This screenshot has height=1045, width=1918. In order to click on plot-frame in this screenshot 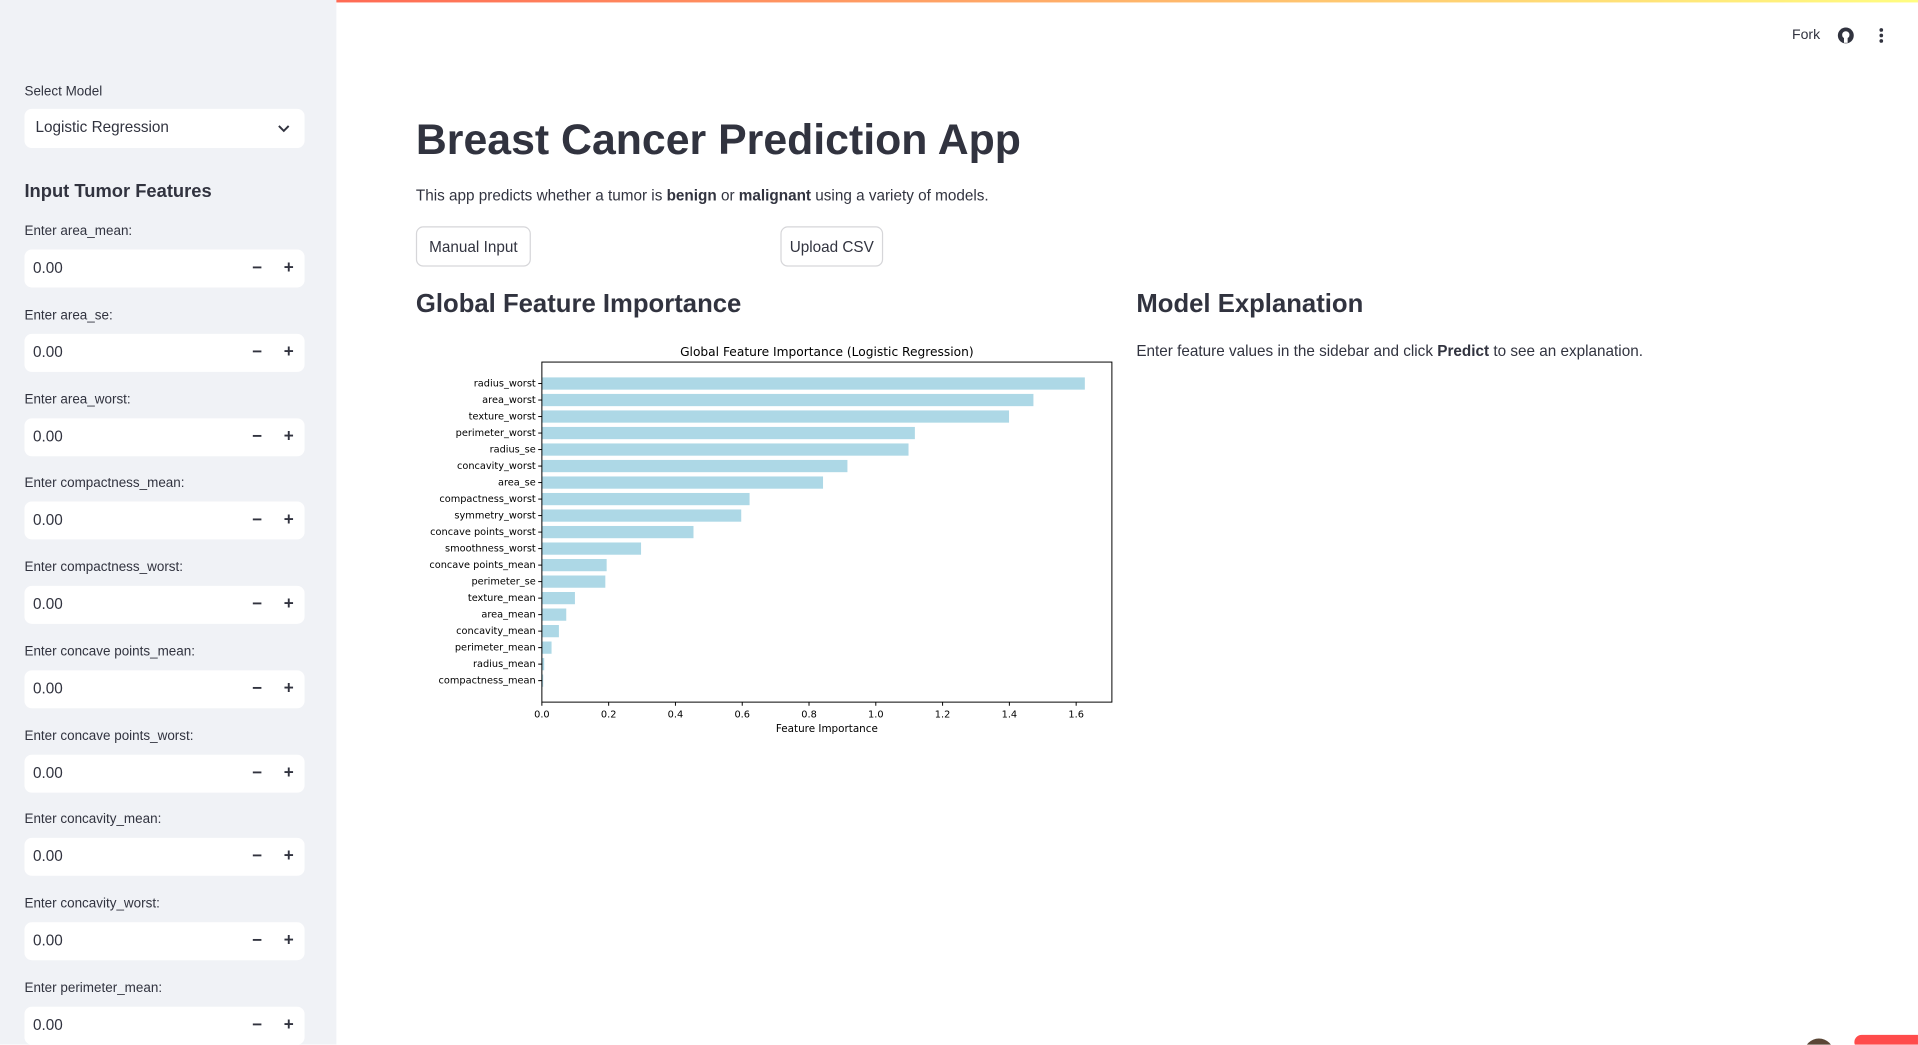, I will do `click(827, 532)`.